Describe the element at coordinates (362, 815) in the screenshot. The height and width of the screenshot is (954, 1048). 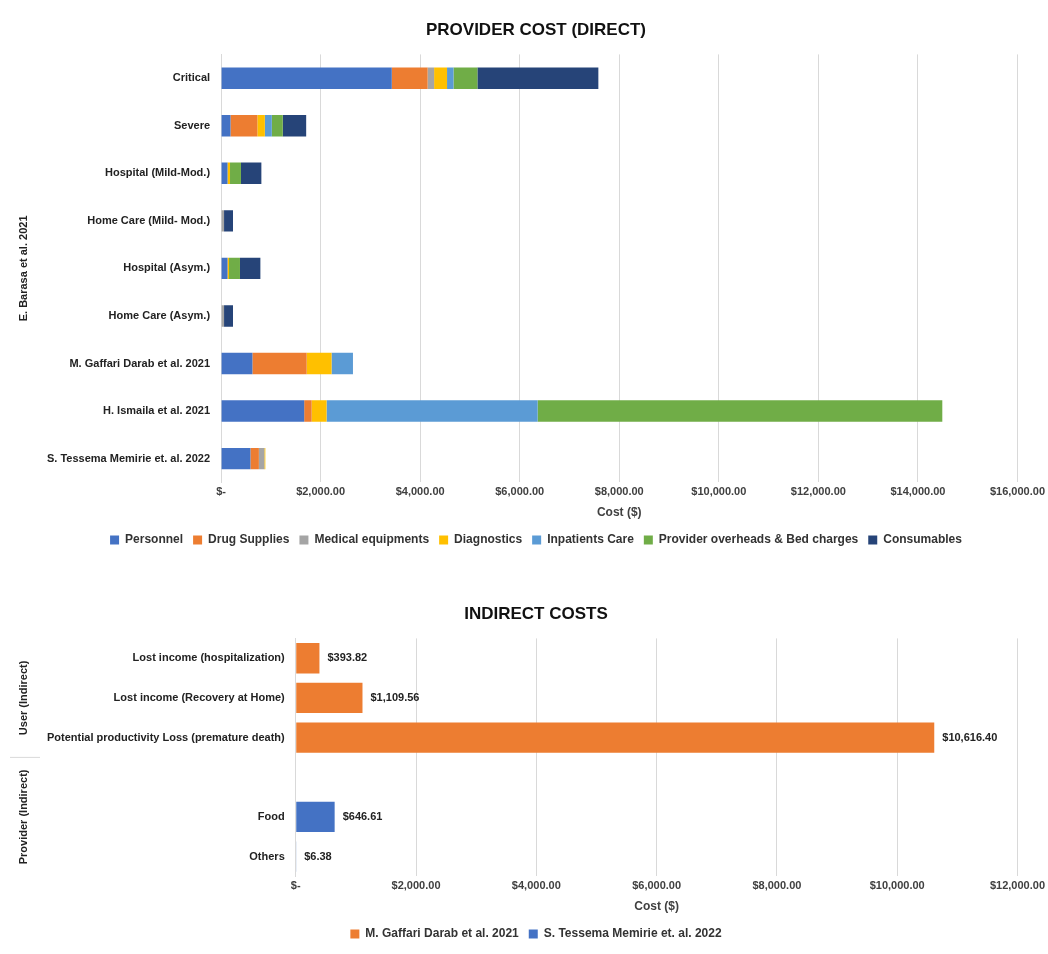
I see `data-label: $646.61` at that location.